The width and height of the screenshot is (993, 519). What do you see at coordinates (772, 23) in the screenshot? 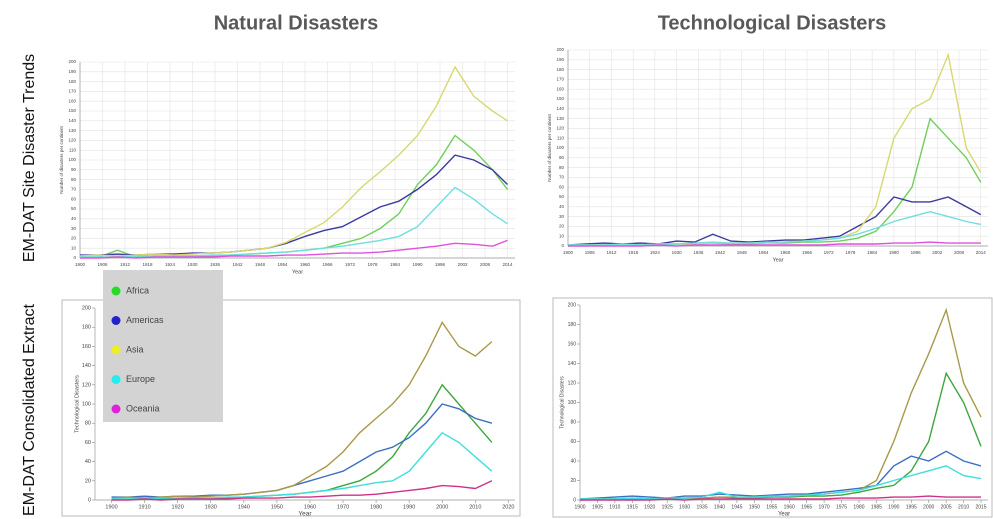
I see `column-title: Technological Disasters` at bounding box center [772, 23].